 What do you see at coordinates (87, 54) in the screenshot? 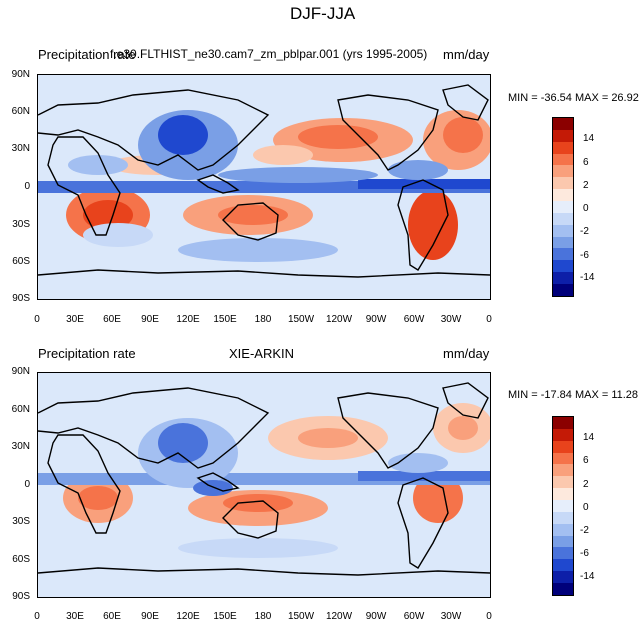
I see `panel-top-left-header: Precipitation rate` at bounding box center [87, 54].